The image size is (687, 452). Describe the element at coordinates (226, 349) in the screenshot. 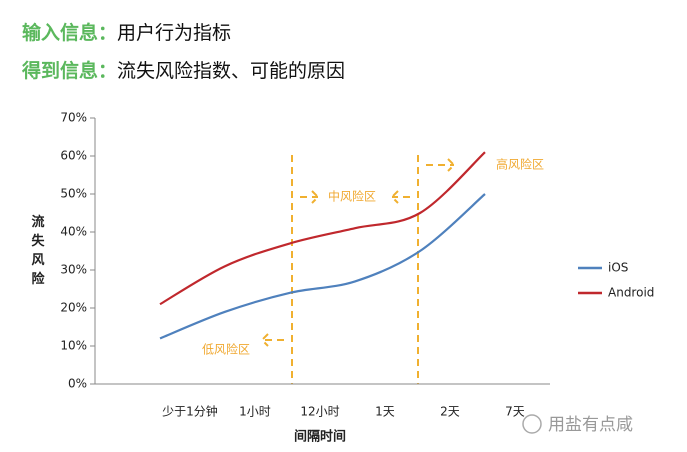

I see `annotation: 低风险区` at that location.